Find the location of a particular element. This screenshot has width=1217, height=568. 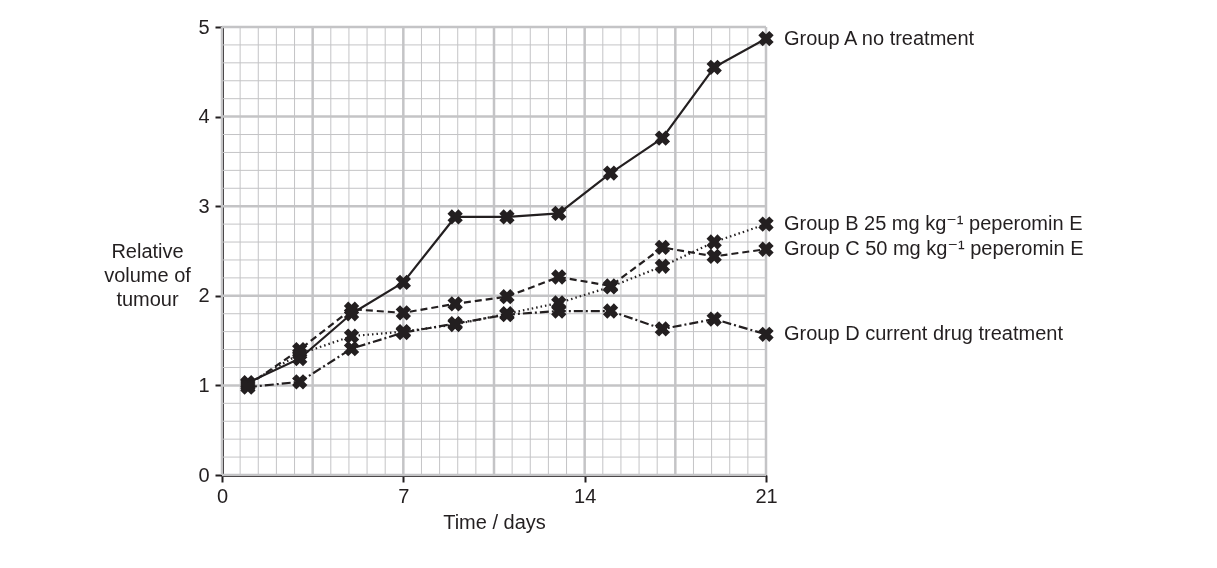

x-tick-label: 14 is located at coordinates (585, 495).